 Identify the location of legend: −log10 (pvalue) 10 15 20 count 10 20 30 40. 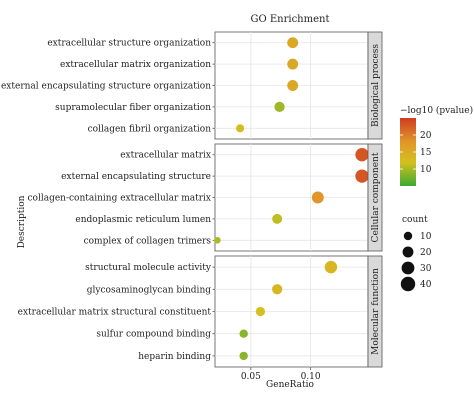
(436, 198).